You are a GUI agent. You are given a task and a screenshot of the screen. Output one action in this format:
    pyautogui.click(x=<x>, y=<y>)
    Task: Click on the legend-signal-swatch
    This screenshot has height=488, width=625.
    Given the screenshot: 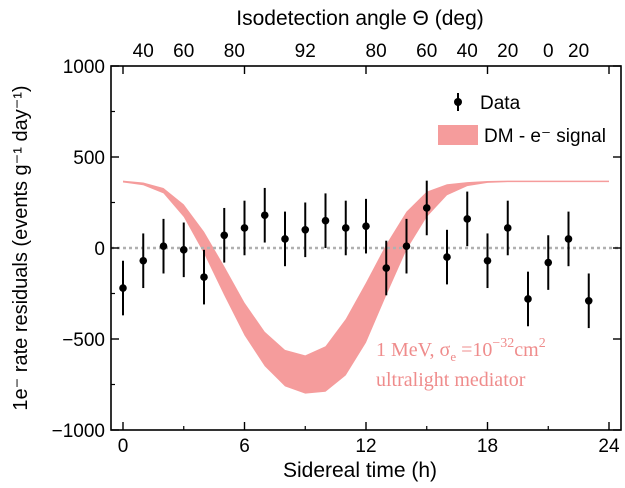 What is the action you would take?
    pyautogui.click(x=458, y=135)
    